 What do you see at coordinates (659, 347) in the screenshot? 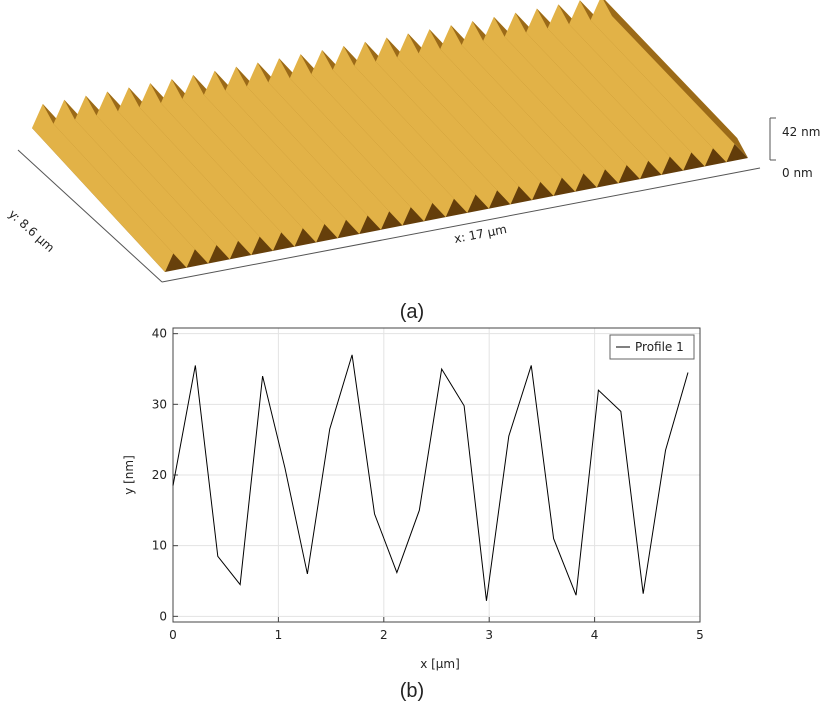
I see `legend-label: Profile 1` at bounding box center [659, 347].